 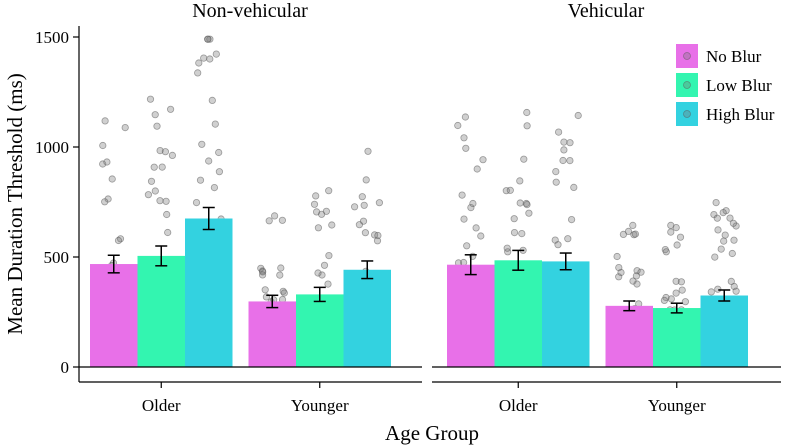 What do you see at coordinates (424, 398) in the screenshot?
I see `x-ticks: Older Younger Older Younger` at bounding box center [424, 398].